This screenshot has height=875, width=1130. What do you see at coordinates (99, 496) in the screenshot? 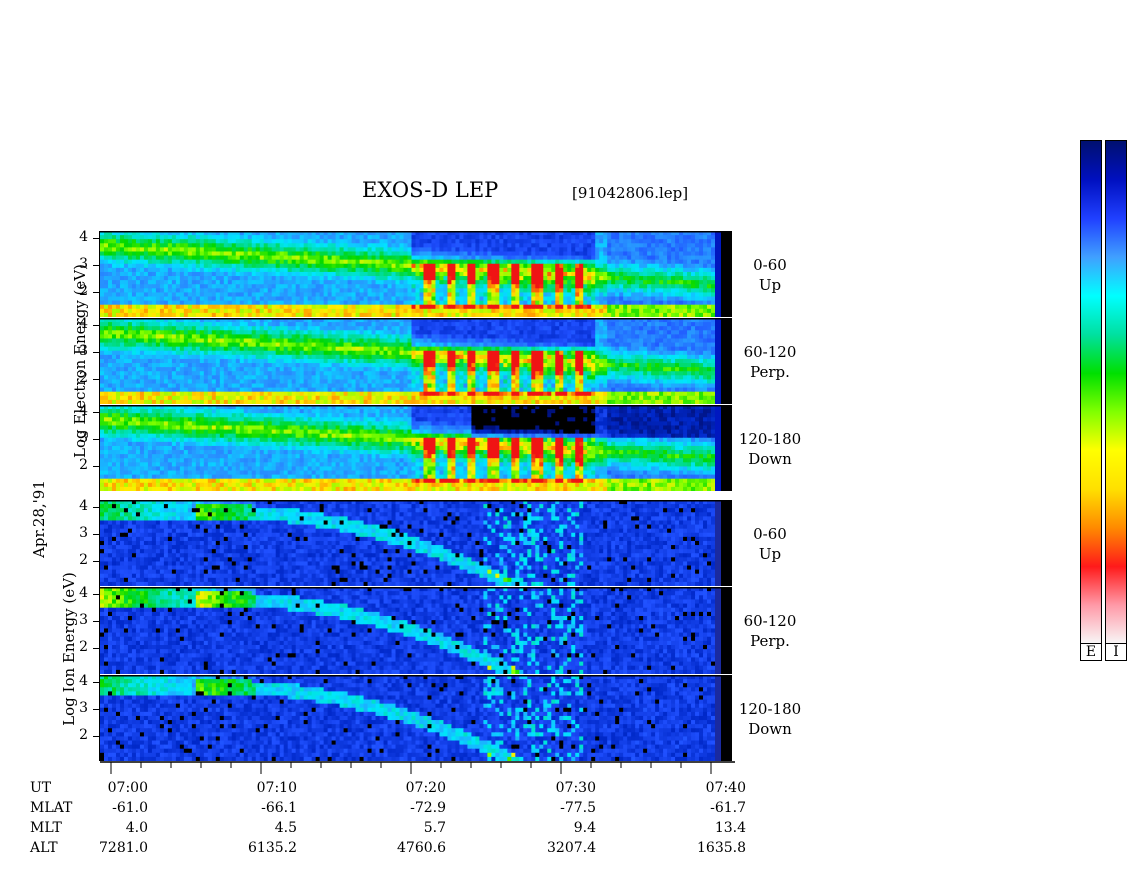
I see `y-axis-line` at bounding box center [99, 496].